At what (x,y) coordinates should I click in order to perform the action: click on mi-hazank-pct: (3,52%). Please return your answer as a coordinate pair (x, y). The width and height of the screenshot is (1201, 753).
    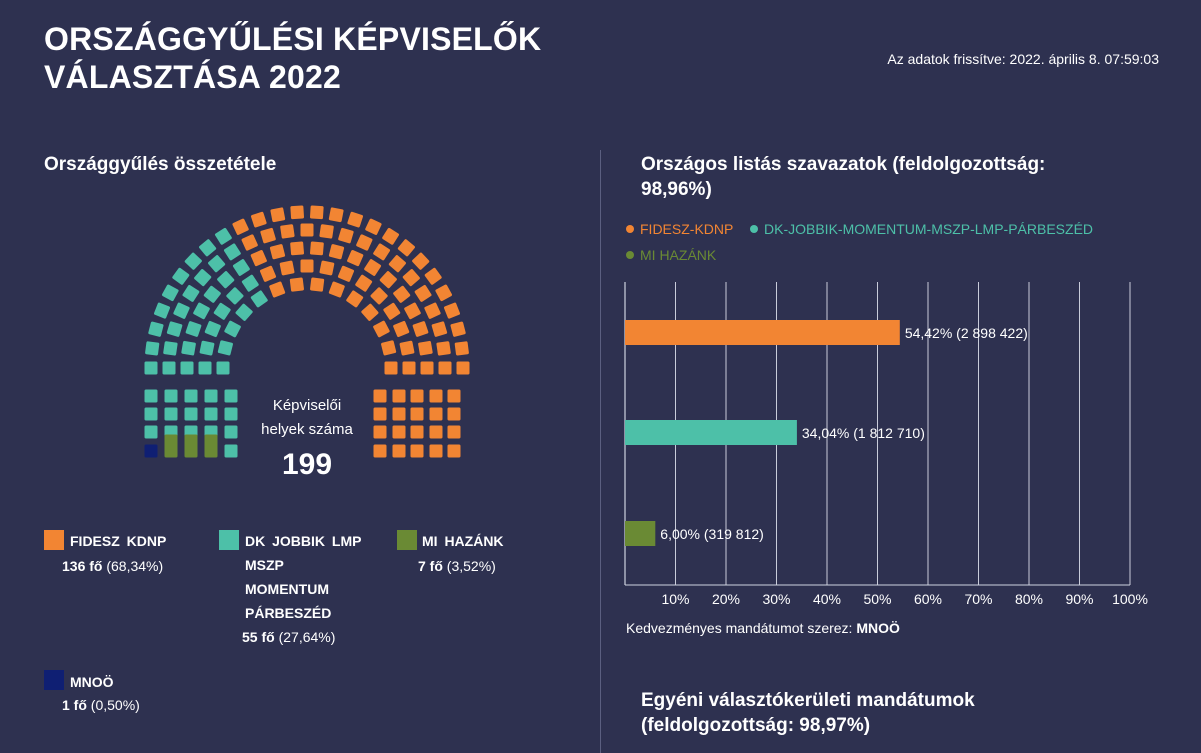
    Looking at the image, I should click on (471, 566).